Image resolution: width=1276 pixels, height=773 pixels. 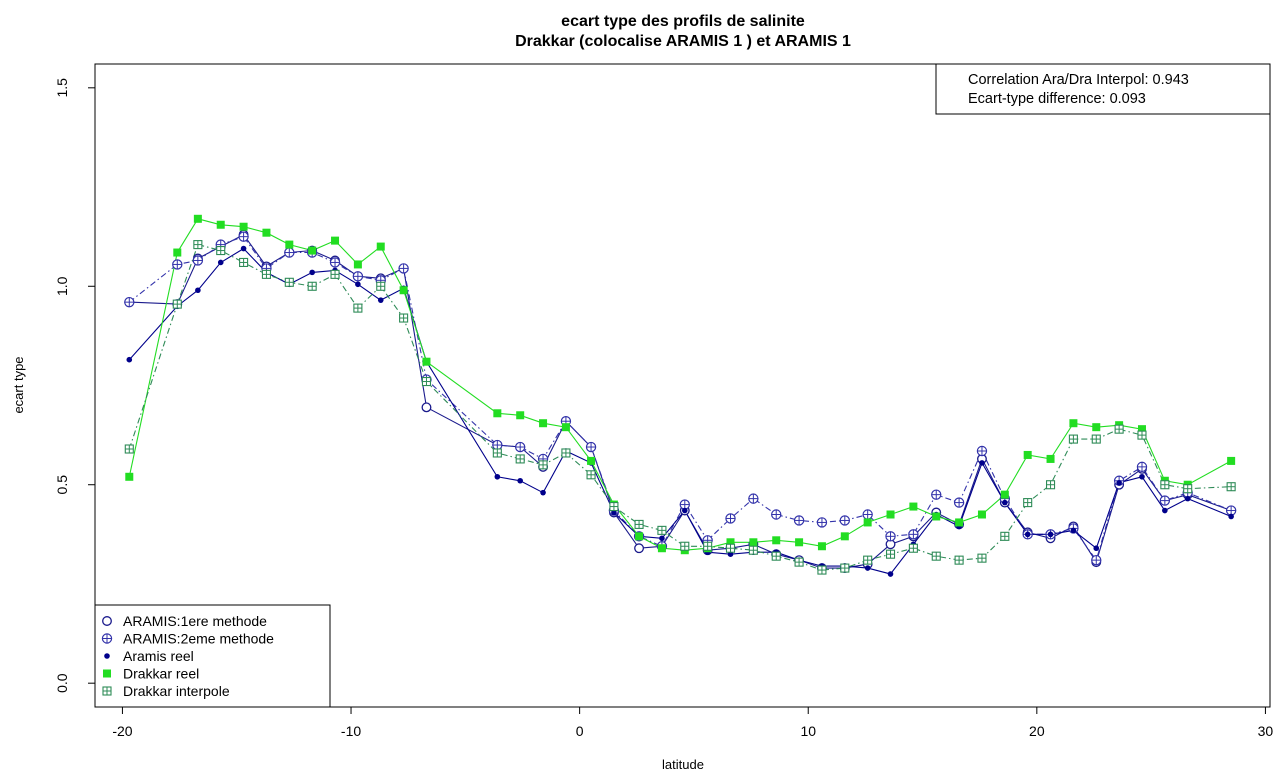 I want to click on y-tick-label: 0.5, so click(x=62, y=485).